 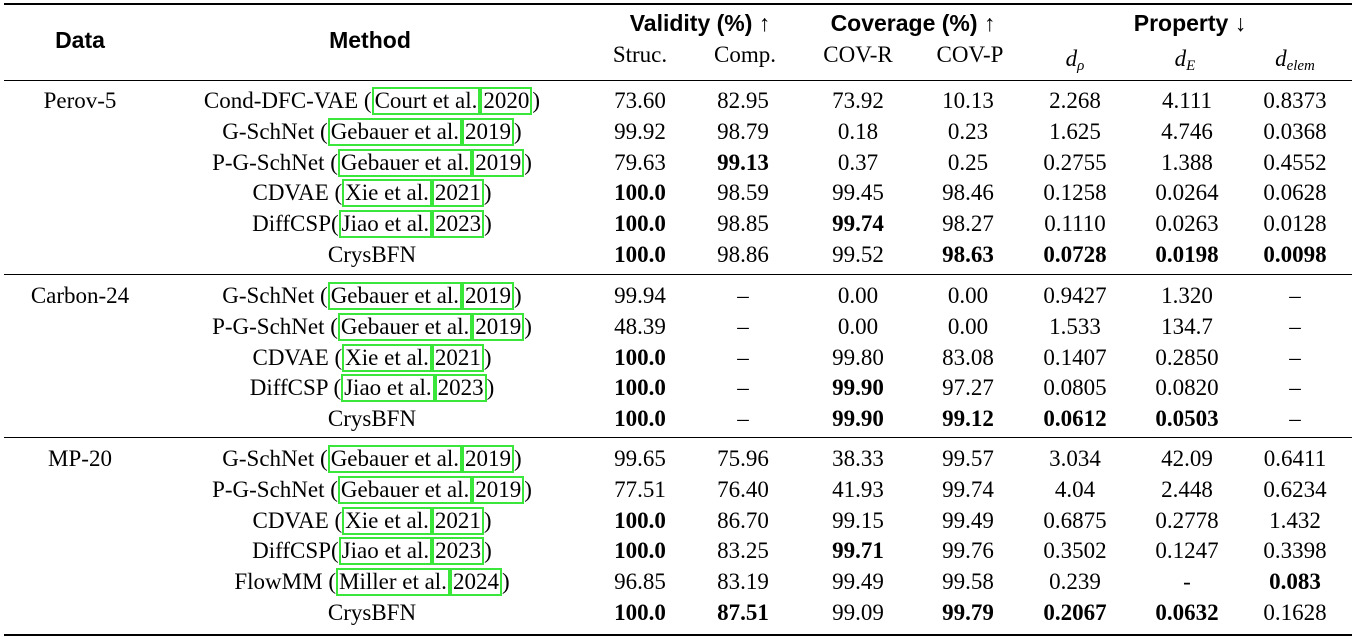 What do you see at coordinates (281, 100) in the screenshot?
I see `method-label: Cond-DFC-VAE` at bounding box center [281, 100].